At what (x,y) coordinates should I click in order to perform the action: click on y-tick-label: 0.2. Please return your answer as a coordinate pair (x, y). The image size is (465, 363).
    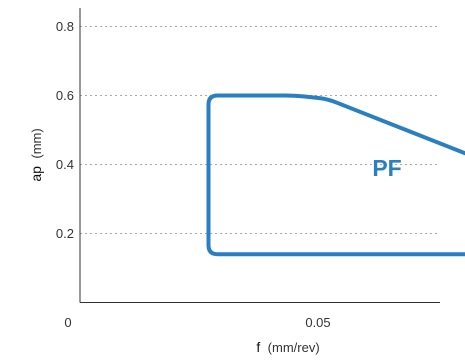
    Looking at the image, I should click on (65, 233).